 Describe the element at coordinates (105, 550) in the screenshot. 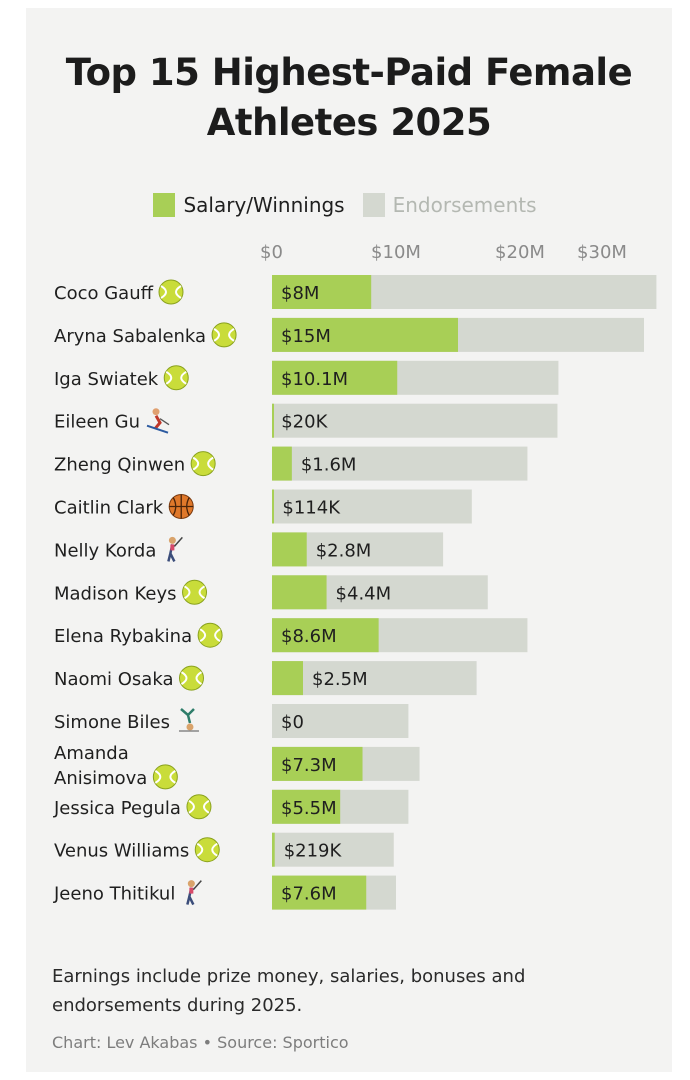

I see `athlete-name: Nelly Korda` at that location.